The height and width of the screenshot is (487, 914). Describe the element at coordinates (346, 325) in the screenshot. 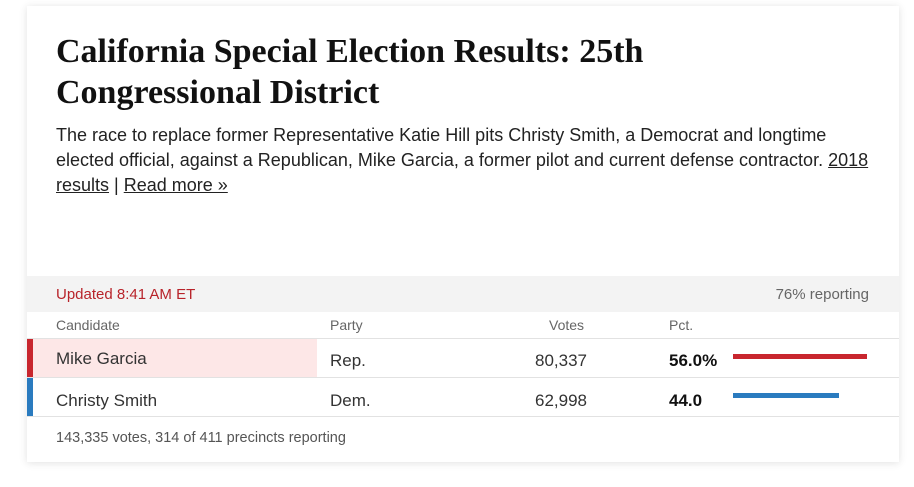

I see `header-party: Party` at that location.